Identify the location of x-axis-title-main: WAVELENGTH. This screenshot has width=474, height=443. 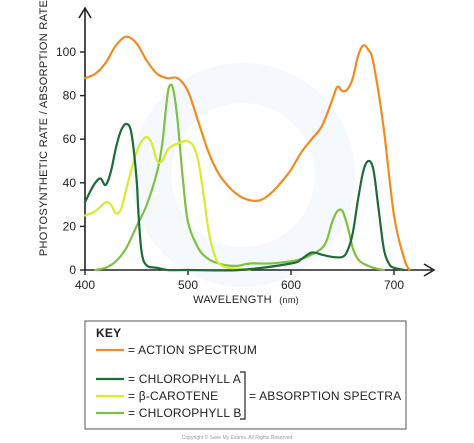
(232, 300).